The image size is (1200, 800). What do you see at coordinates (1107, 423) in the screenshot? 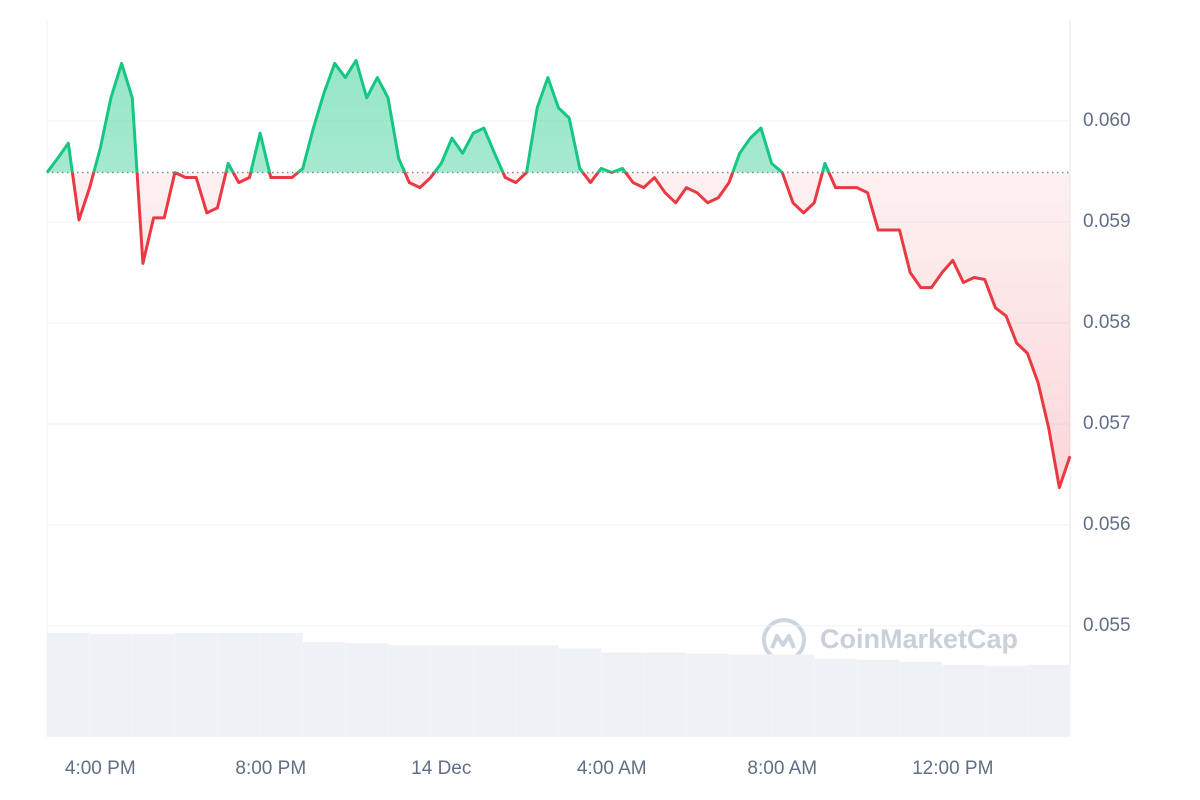
I see `y-tick-label: 0.057` at bounding box center [1107, 423].